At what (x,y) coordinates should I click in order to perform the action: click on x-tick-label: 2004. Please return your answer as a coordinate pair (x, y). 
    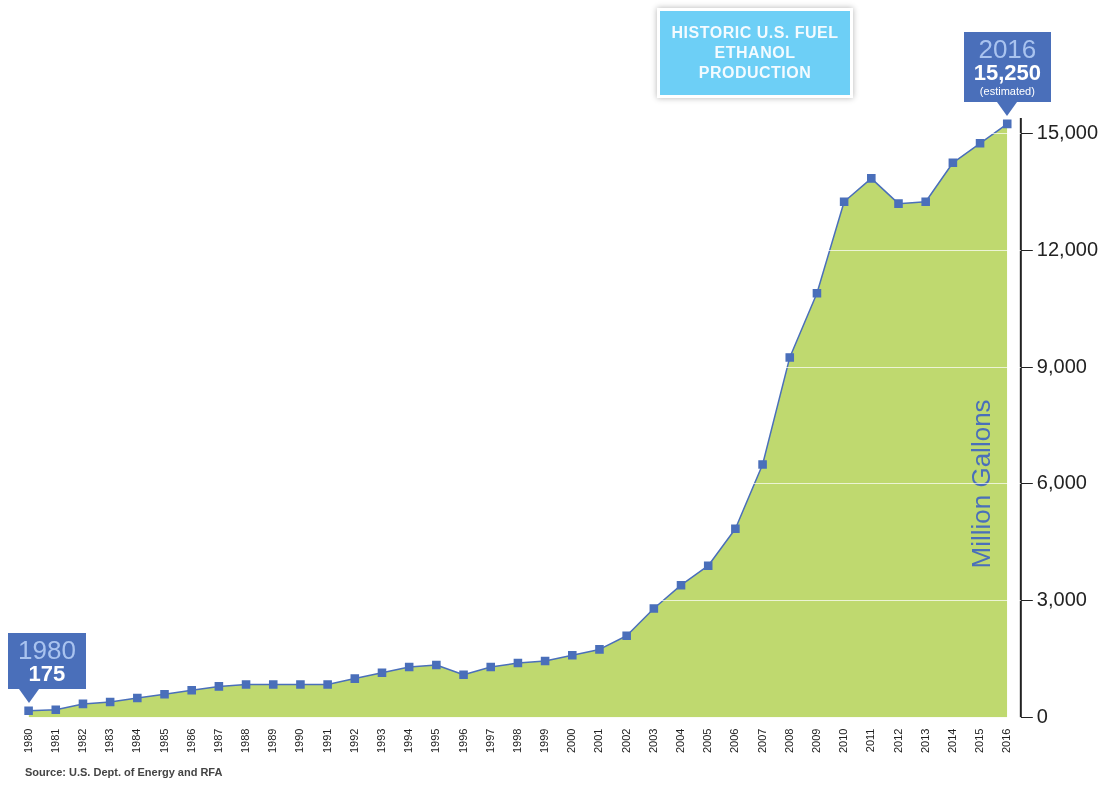
    Looking at the image, I should click on (680, 741).